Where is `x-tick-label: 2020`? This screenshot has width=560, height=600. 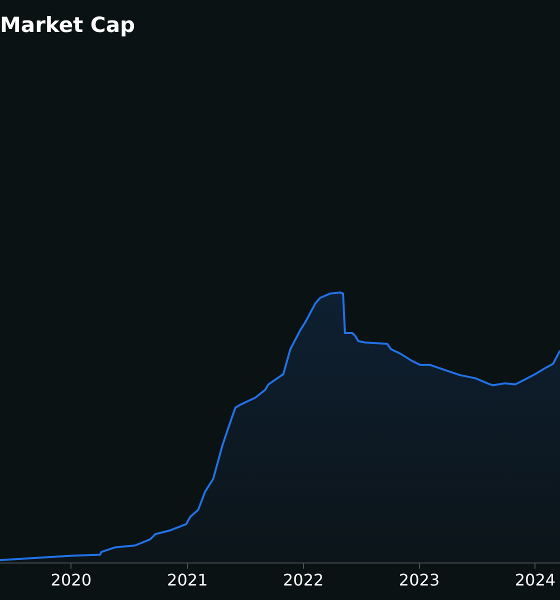 x-tick-label: 2020 is located at coordinates (71, 580).